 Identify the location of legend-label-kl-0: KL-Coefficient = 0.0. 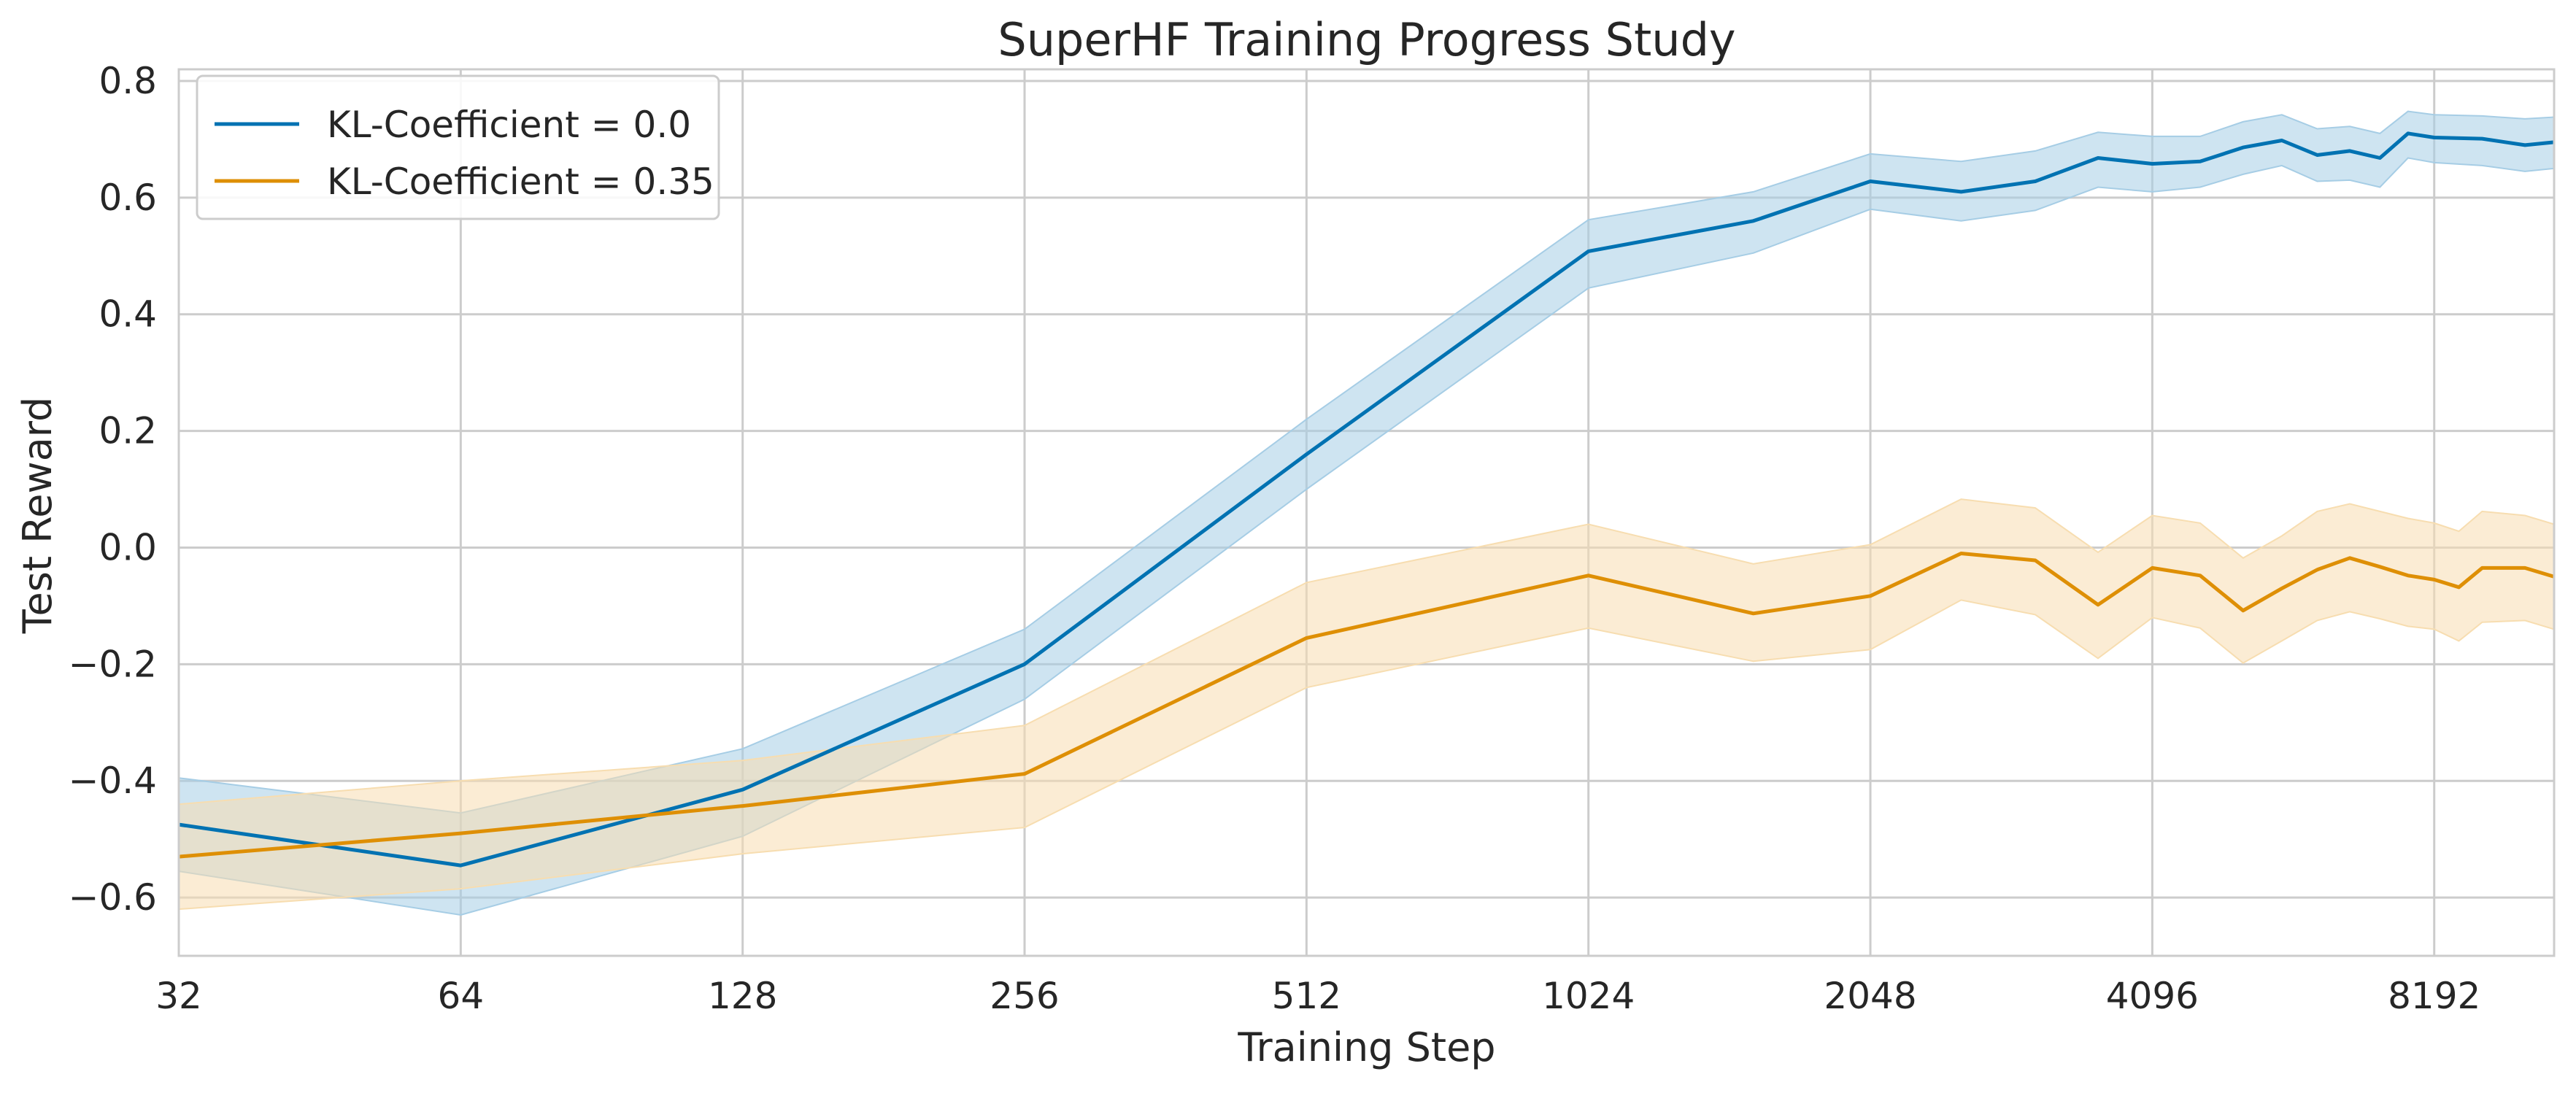
(509, 125).